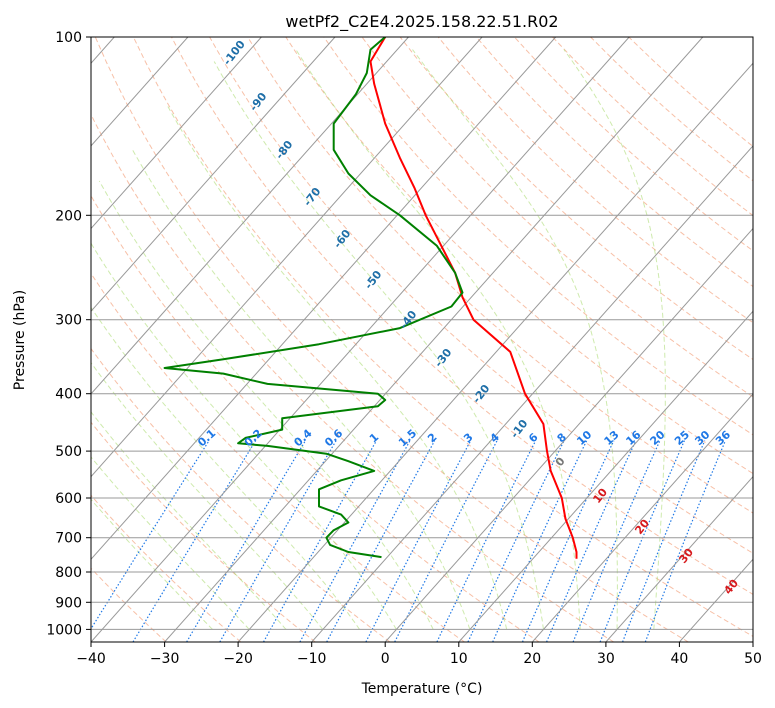 The width and height of the screenshot is (775, 708). Describe the element at coordinates (342, 239) in the screenshot. I see `dry-adiabat-label: -60` at that location.